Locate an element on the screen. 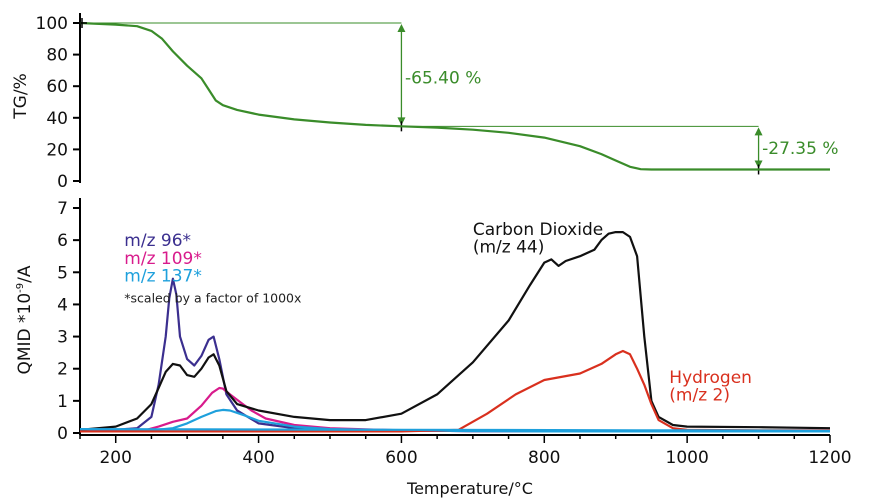  annotation-label: -65.40 % is located at coordinates (443, 79).